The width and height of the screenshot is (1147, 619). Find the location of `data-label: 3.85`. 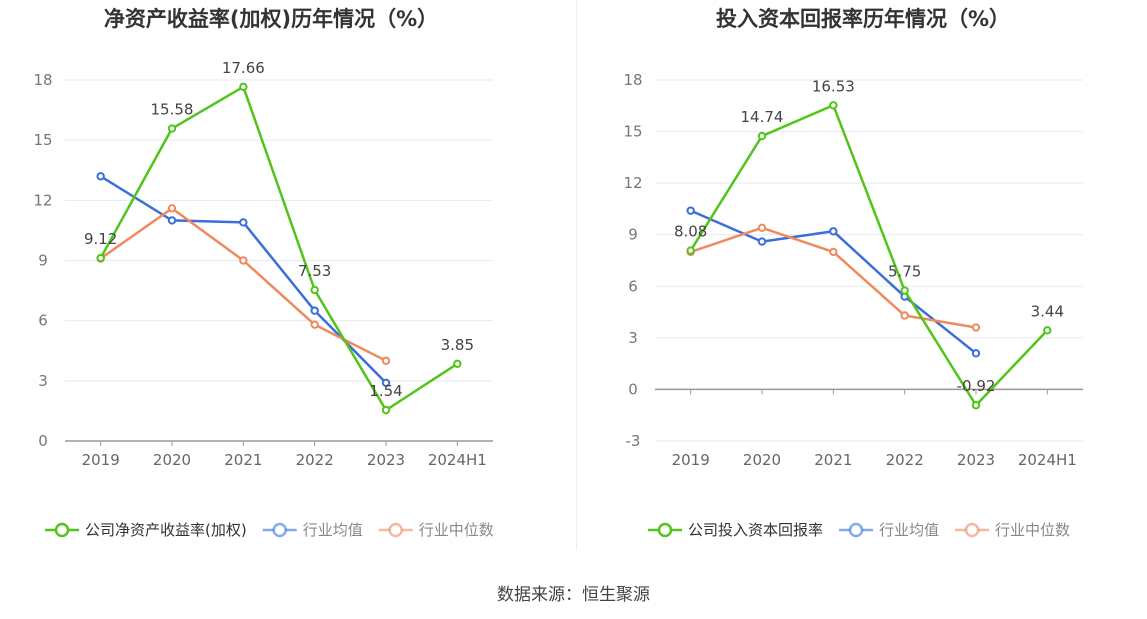

data-label: 3.85 is located at coordinates (457, 345).